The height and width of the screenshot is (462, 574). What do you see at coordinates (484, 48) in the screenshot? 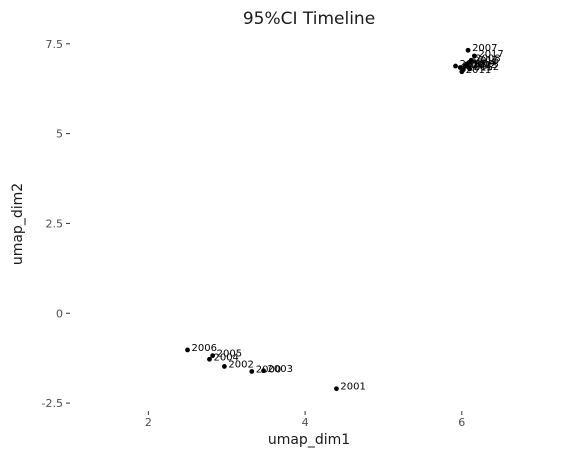
I see `data-label: 2007` at bounding box center [484, 48].